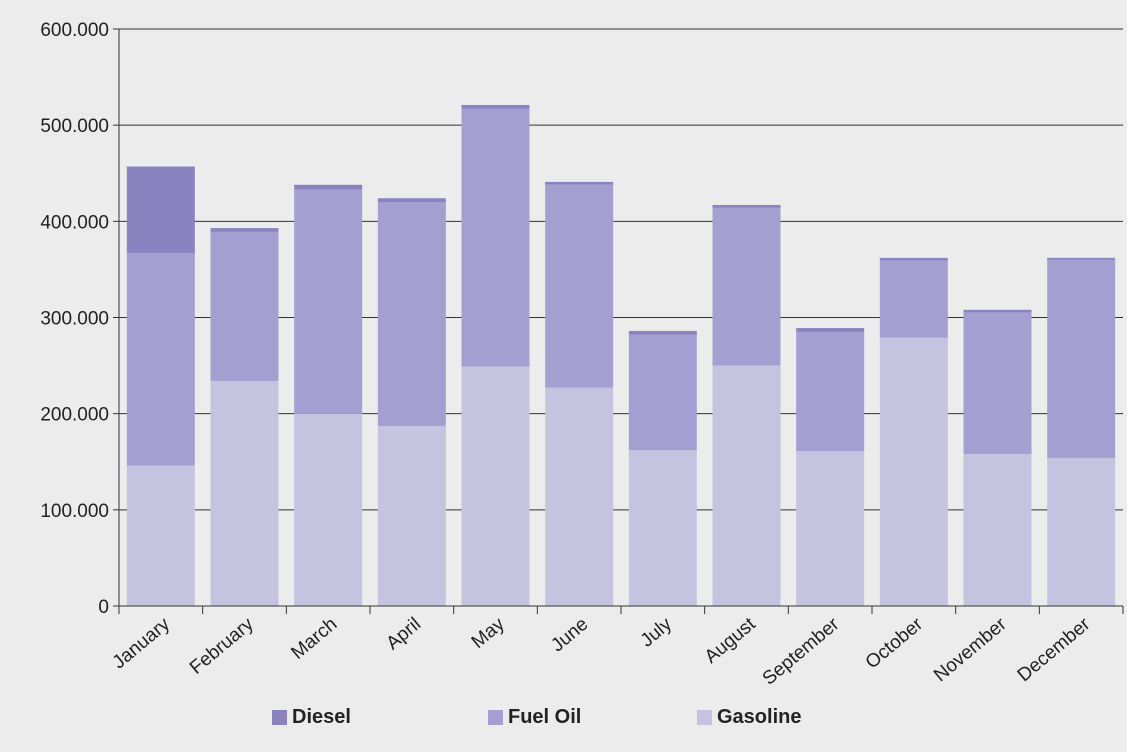 The height and width of the screenshot is (752, 1127). I want to click on bar-gasoline-january, so click(160, 535).